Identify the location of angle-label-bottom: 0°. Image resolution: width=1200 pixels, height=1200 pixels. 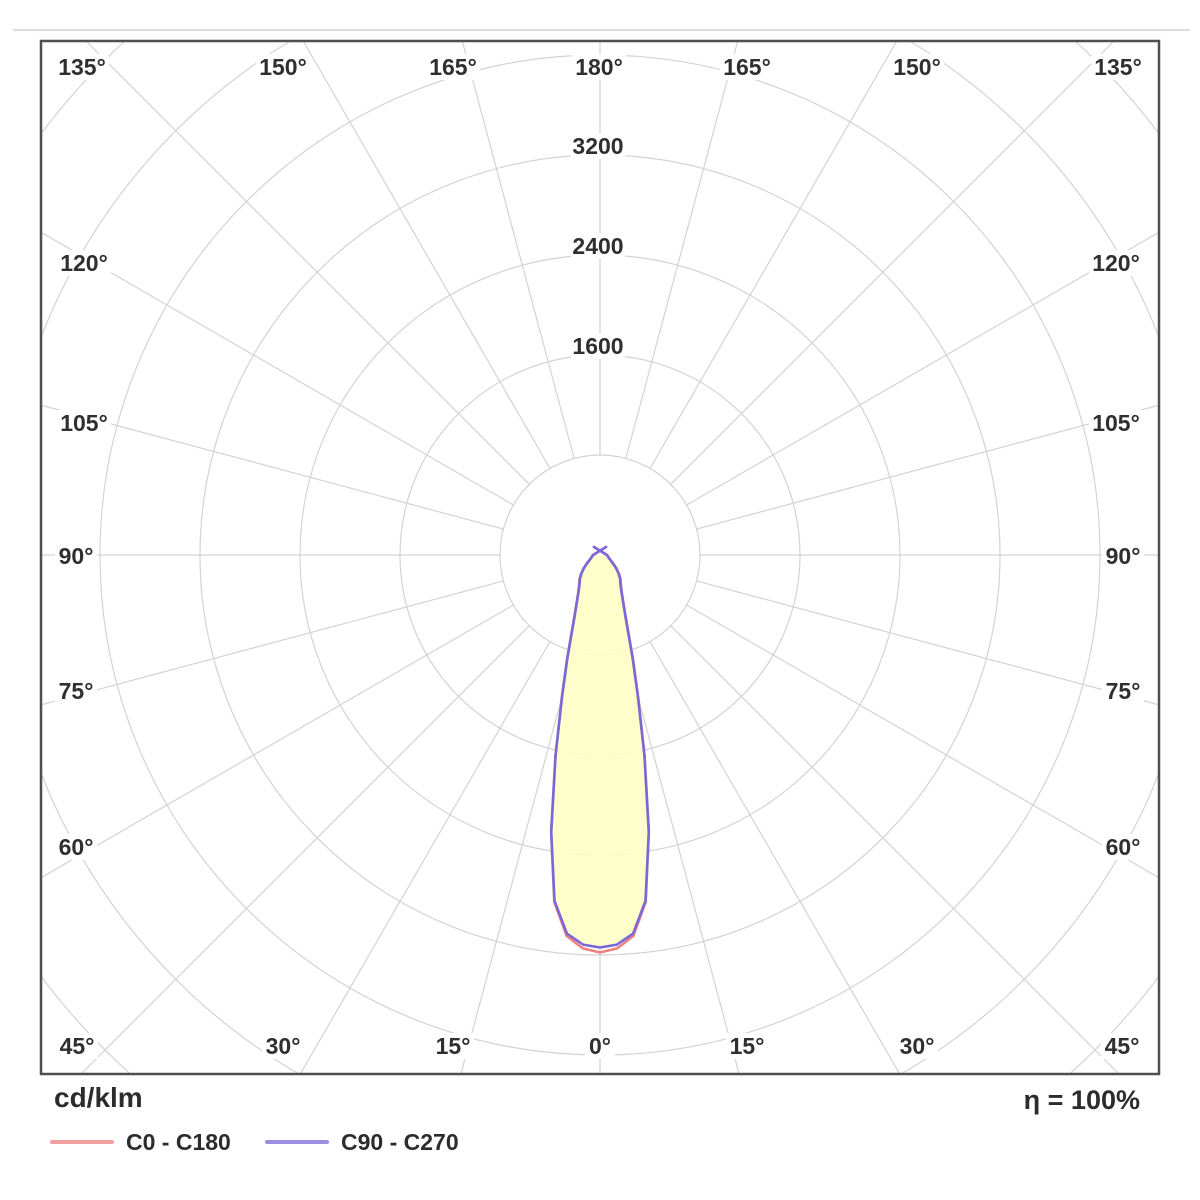
(600, 1046).